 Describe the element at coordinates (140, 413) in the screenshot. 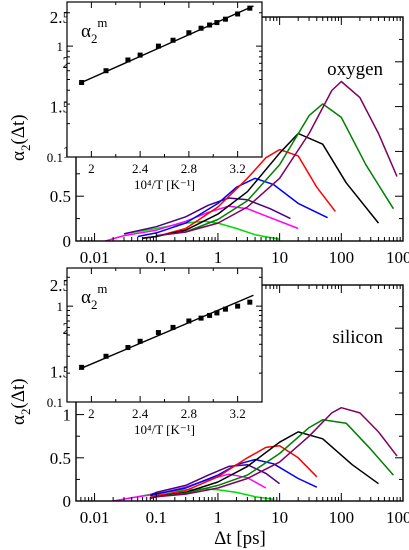

I see `silicon-inset-xtick-label: 2.4` at that location.